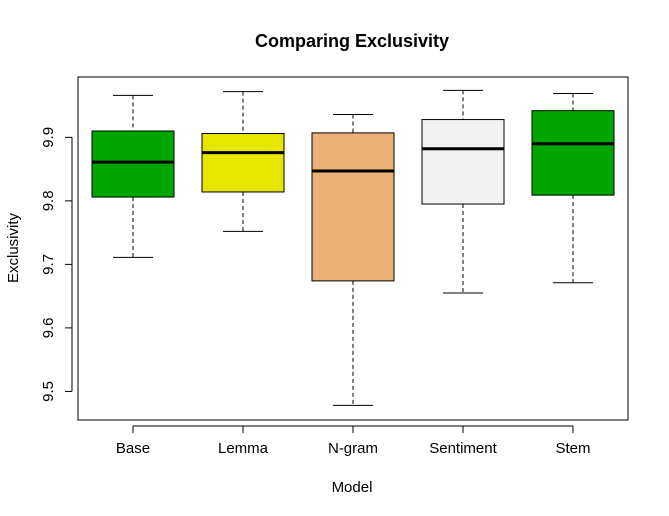 This screenshot has height=516, width=669. What do you see at coordinates (48, 327) in the screenshot?
I see `y-tick-label: 9.6` at bounding box center [48, 327].